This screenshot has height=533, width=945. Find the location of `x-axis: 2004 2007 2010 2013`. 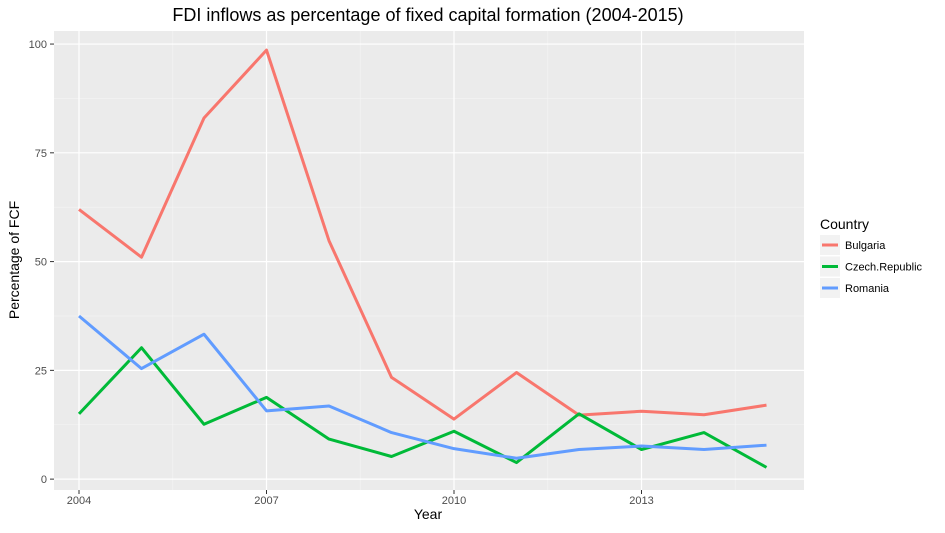

x-axis: 2004 2007 2010 2013 is located at coordinates (360, 498).